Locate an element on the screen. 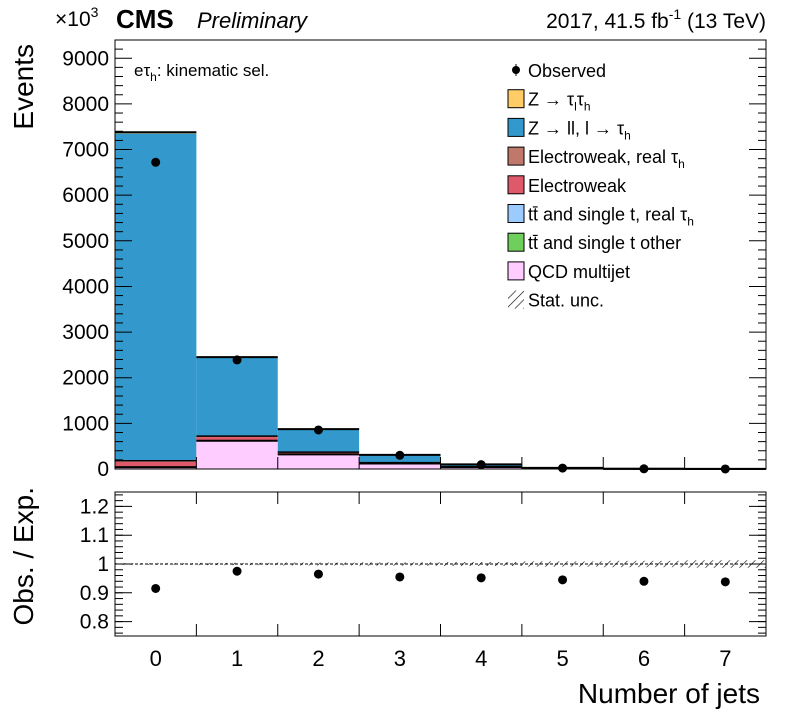 The image size is (796, 722). experiment-label: CMS is located at coordinates (145, 19).